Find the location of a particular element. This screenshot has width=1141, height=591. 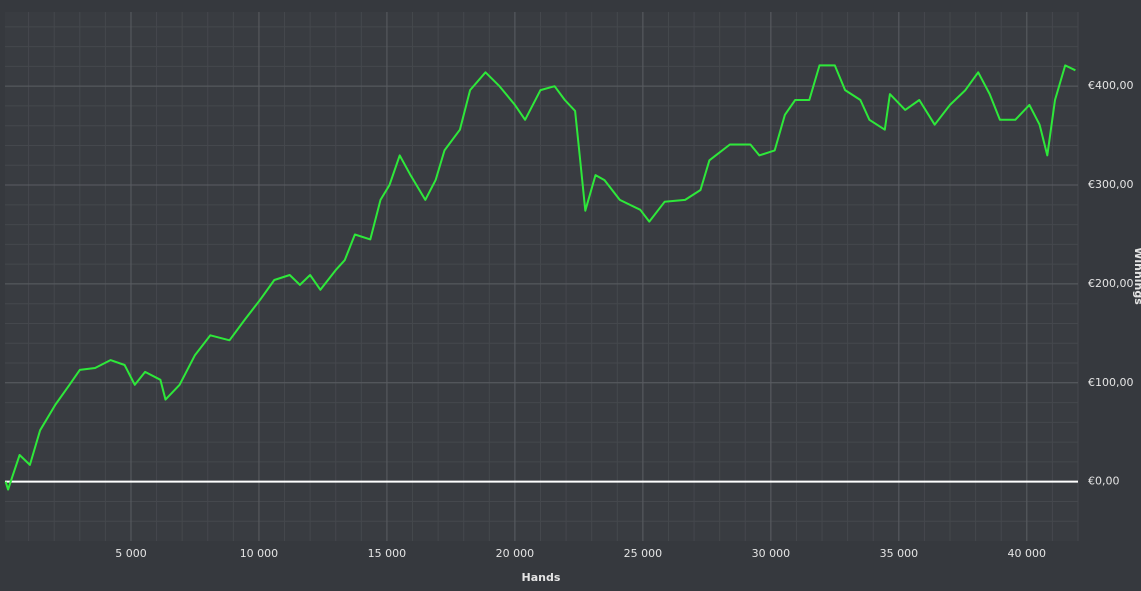

x-axis-title: Hands is located at coordinates (541, 577).